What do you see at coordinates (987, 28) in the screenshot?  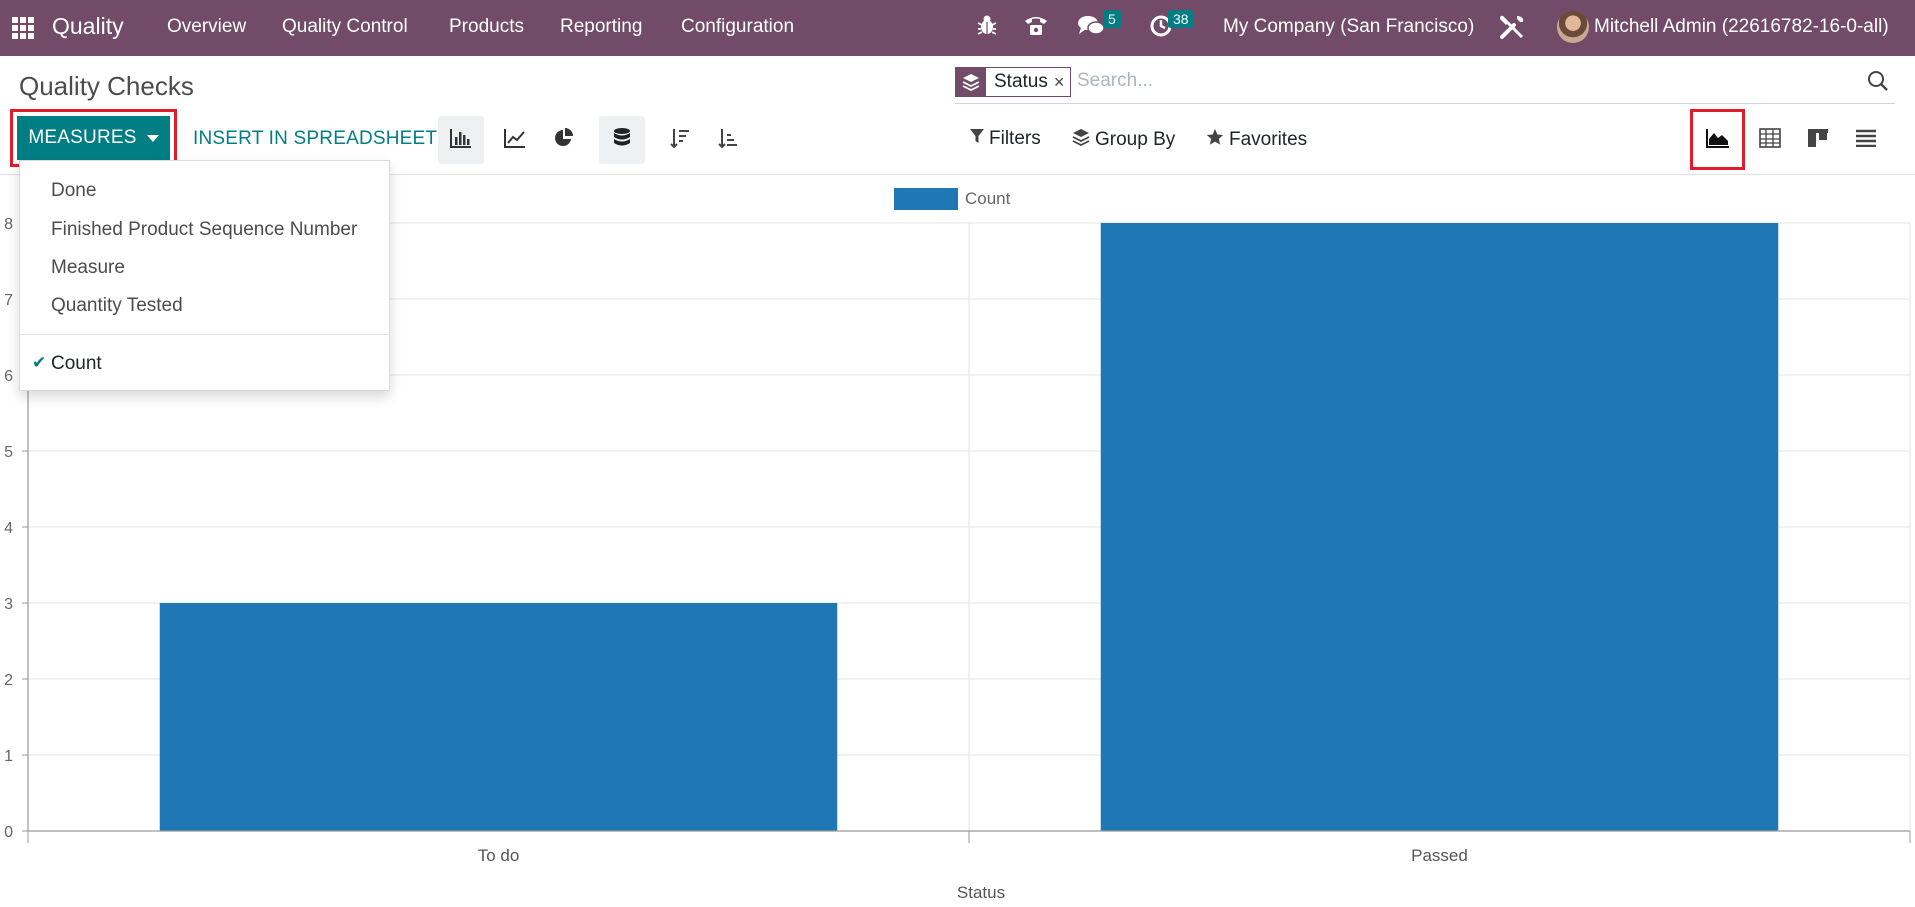 I see `bug-icon` at bounding box center [987, 28].